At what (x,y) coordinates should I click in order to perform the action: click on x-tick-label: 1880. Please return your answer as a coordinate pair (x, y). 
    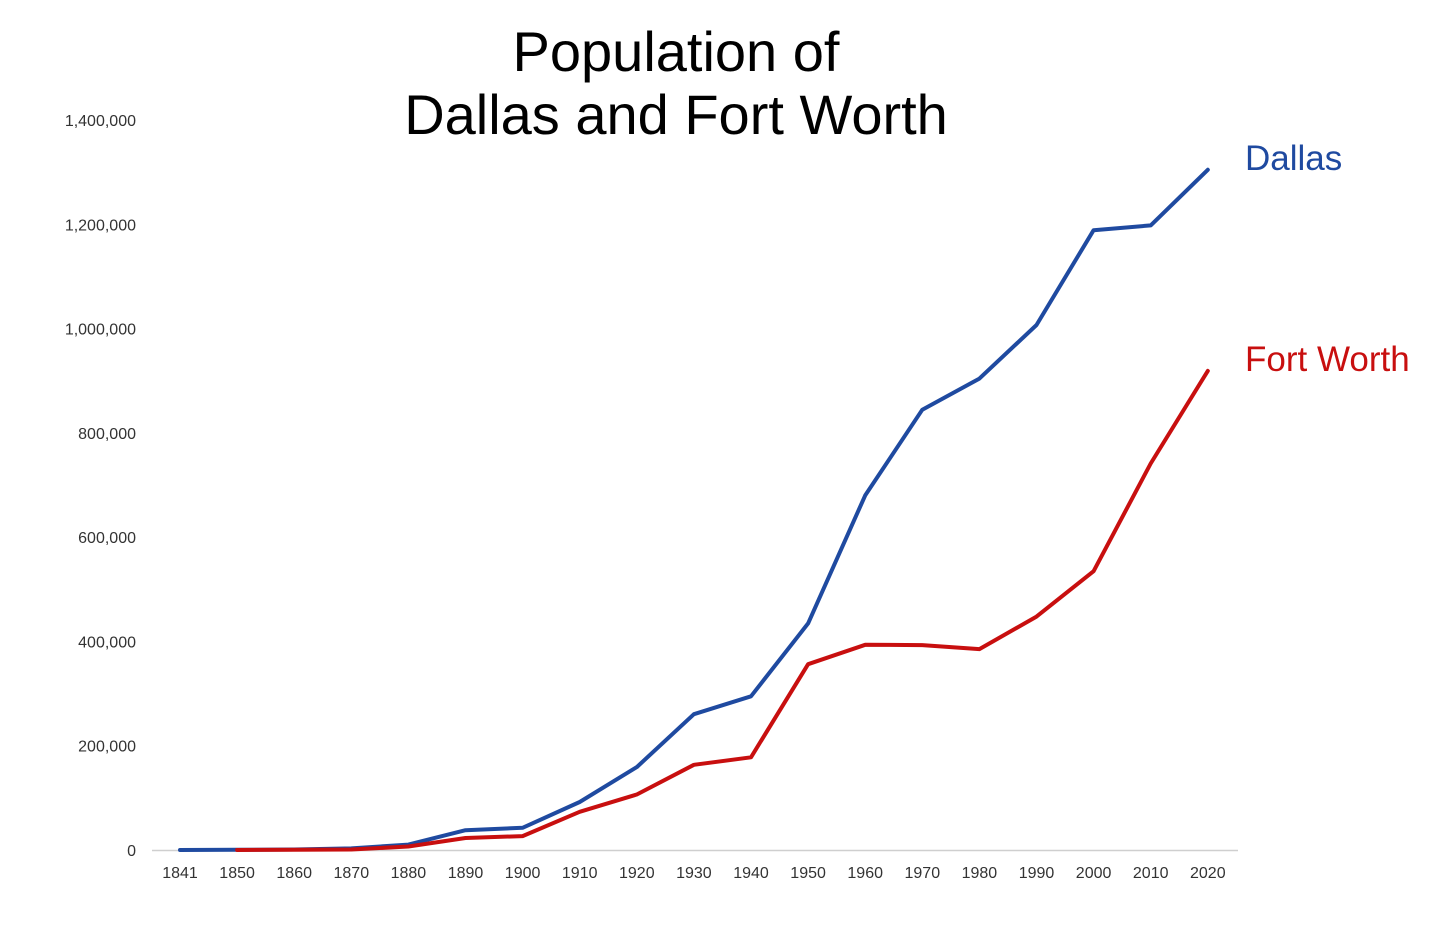
    Looking at the image, I should click on (409, 873).